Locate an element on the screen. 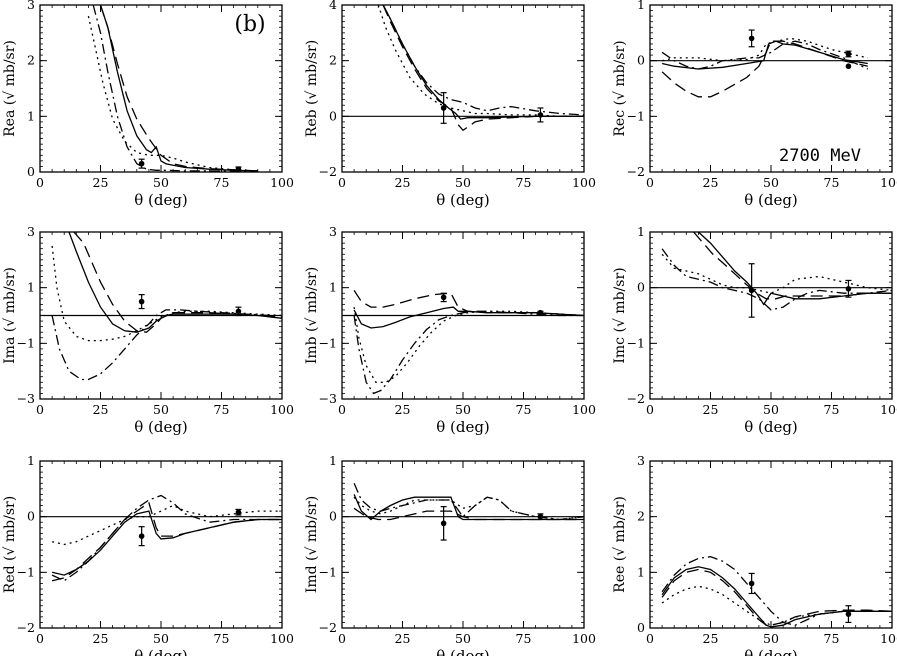 This screenshot has width=897, height=656. y-axis-label: Reb (√ mb/sr) is located at coordinates (312, 88).